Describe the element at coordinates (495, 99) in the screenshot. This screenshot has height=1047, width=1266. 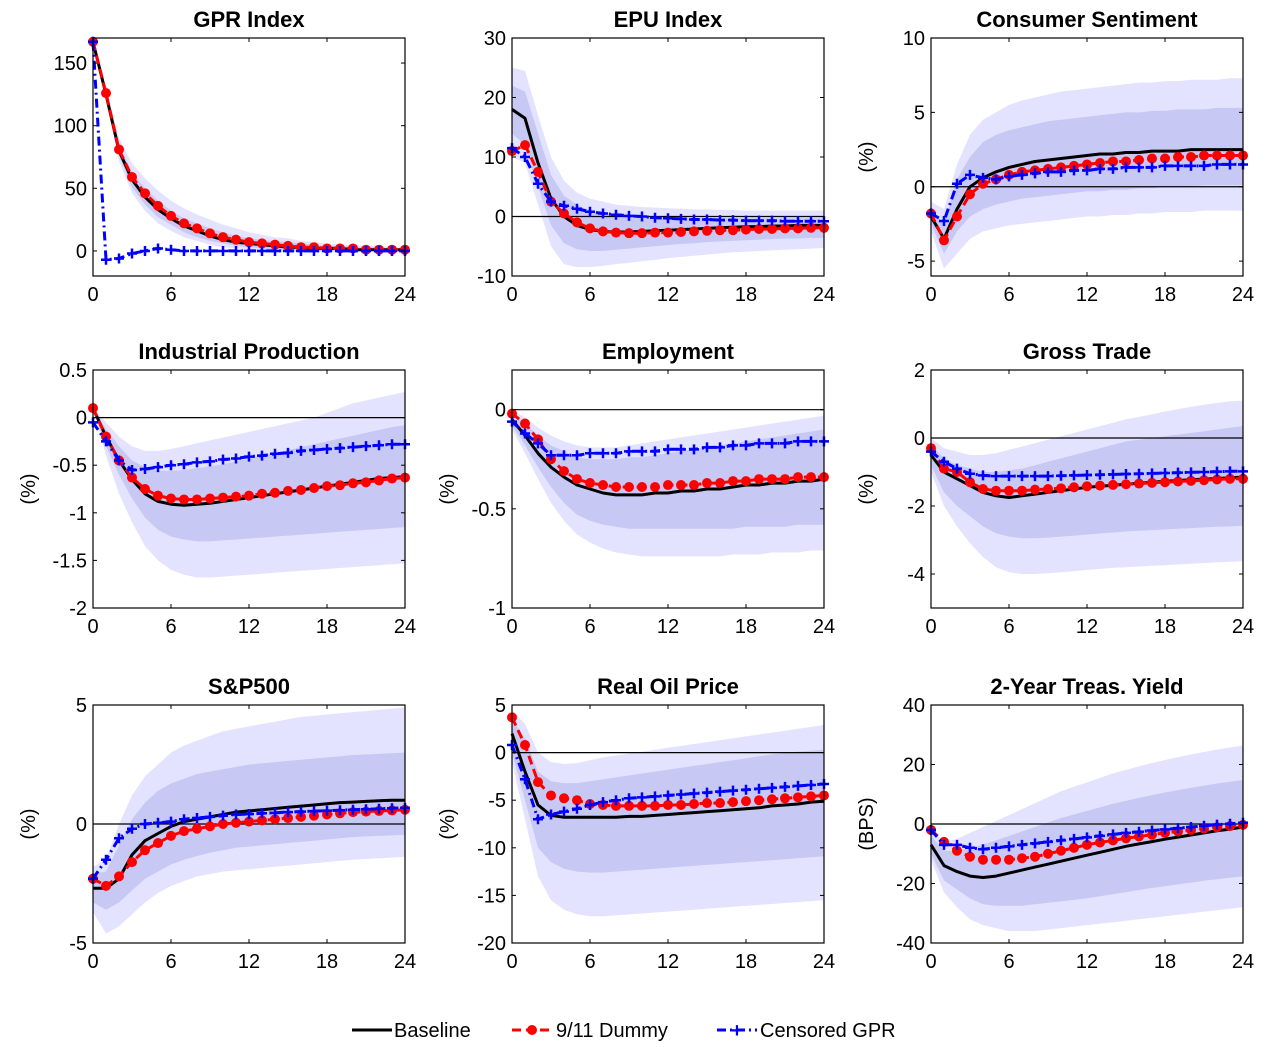
I see `ytick-label: 20` at that location.